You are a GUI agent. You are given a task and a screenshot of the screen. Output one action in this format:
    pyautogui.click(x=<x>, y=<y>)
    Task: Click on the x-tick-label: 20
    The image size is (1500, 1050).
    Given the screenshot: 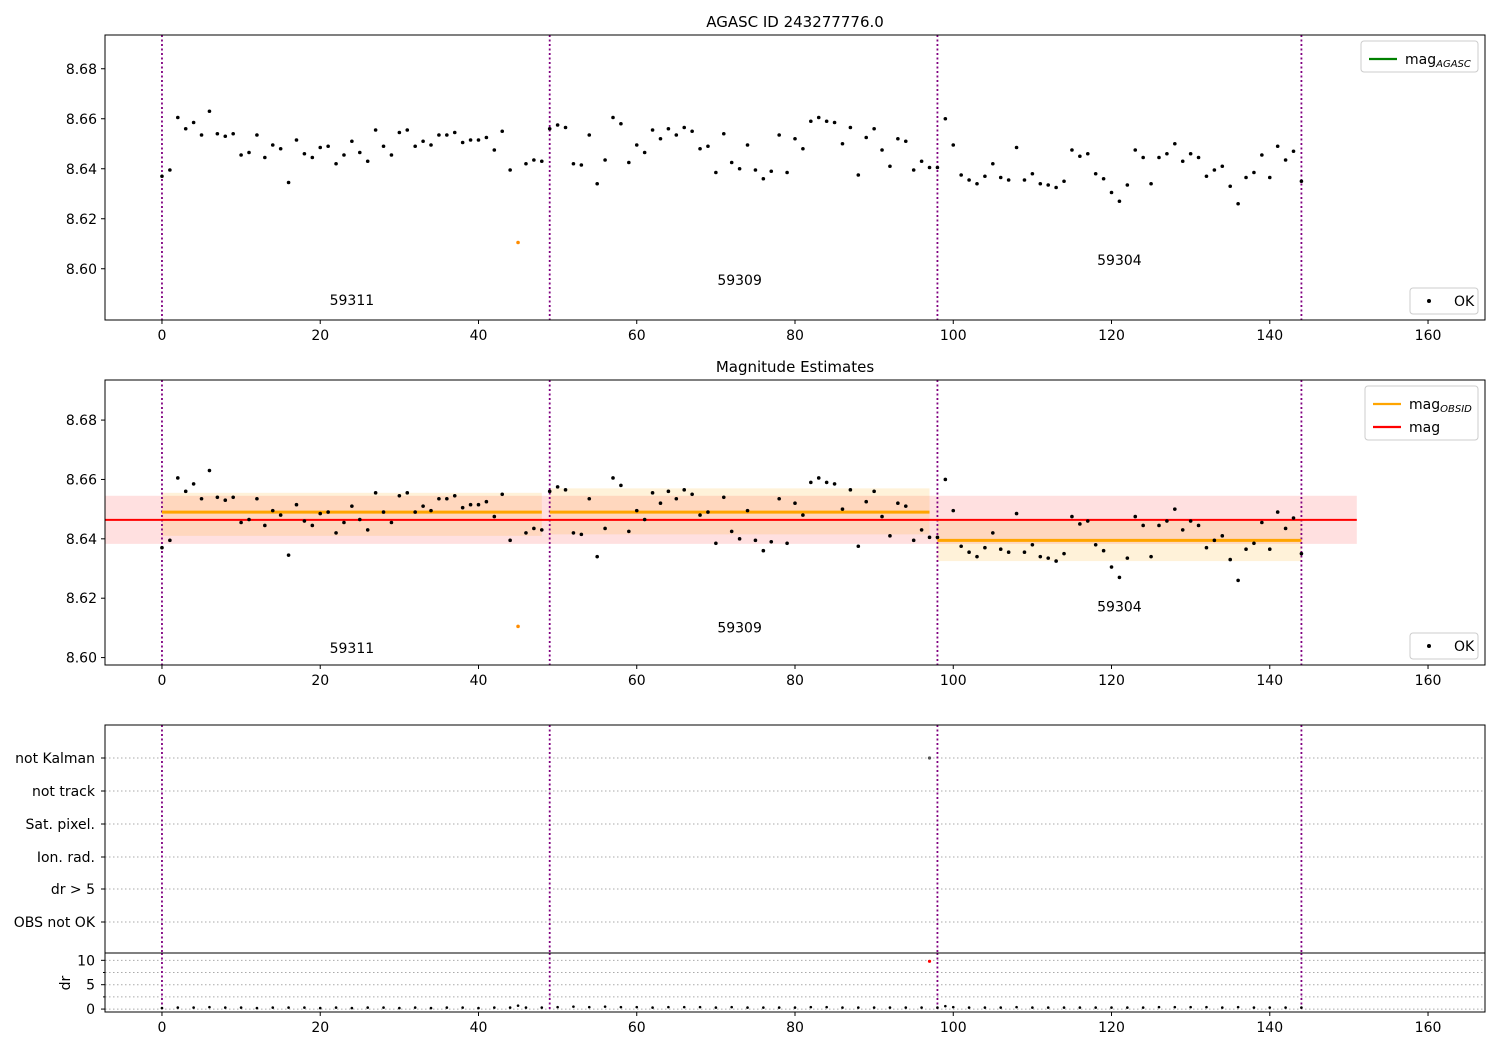 What is the action you would take?
    pyautogui.click(x=320, y=1028)
    